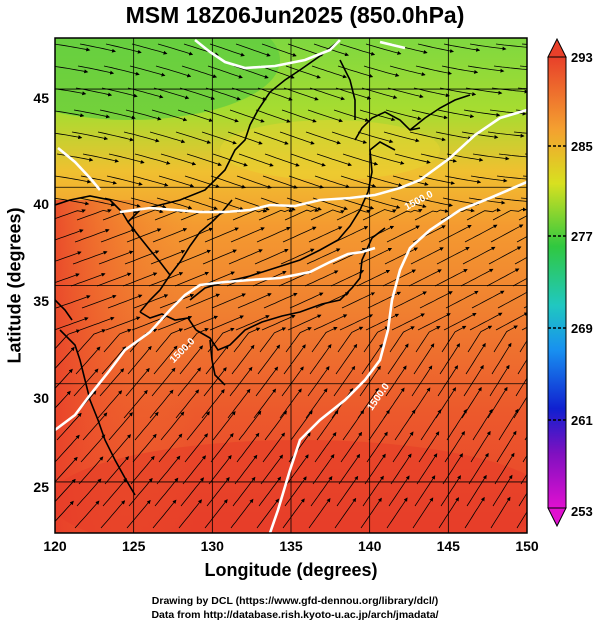 The image size is (599, 625). What do you see at coordinates (330, 150) in the screenshot?
I see `yellow-band` at bounding box center [330, 150].